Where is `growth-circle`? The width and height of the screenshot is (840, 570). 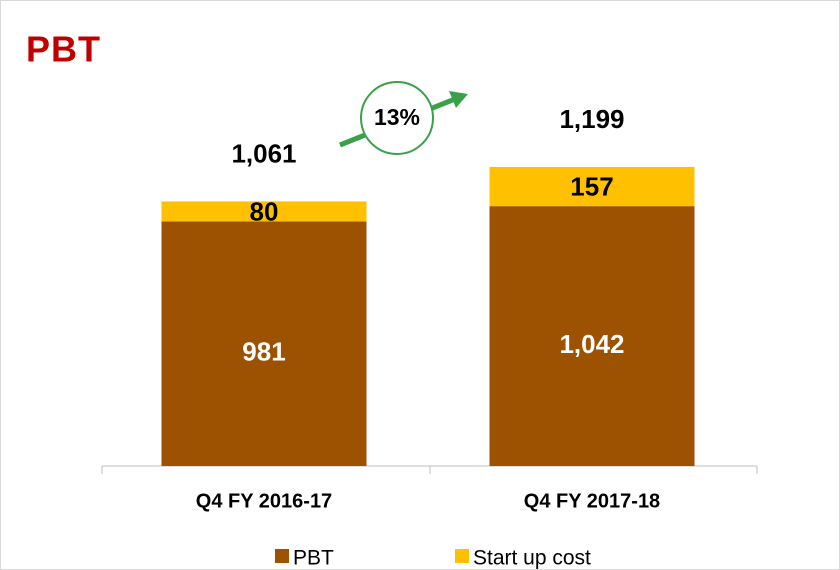
growth-circle is located at coordinates (397, 118).